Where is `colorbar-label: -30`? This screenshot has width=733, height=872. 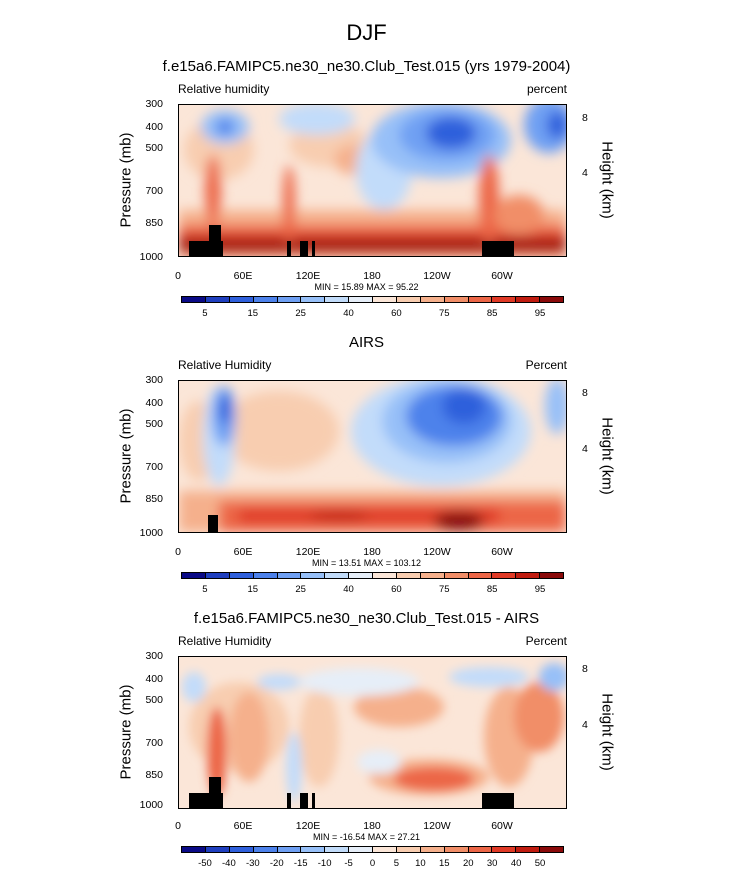 colorbar-label: -30 is located at coordinates (252, 863).